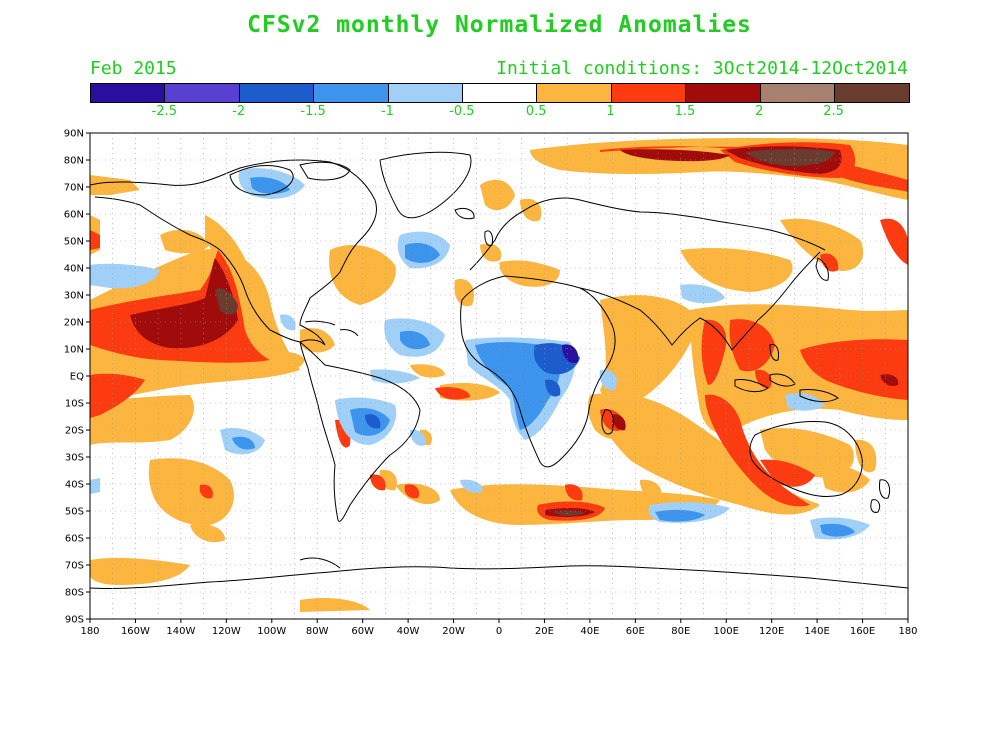 This screenshot has width=999, height=750. I want to click on lat-tick-label: 70S, so click(74, 566).